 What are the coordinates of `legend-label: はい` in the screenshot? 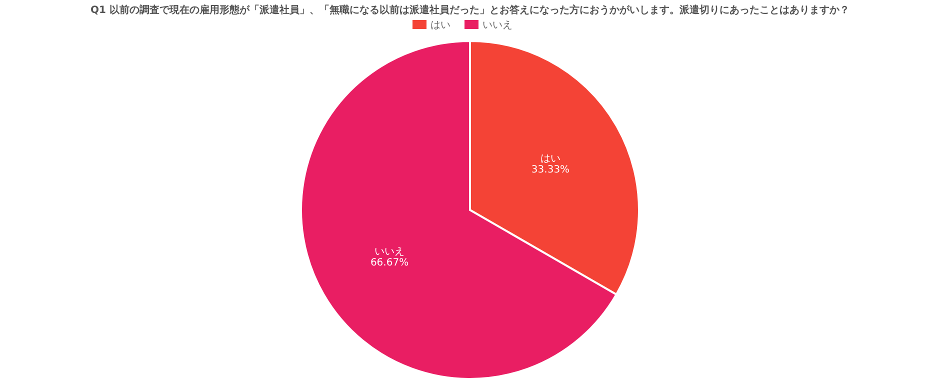 It's located at (440, 25).